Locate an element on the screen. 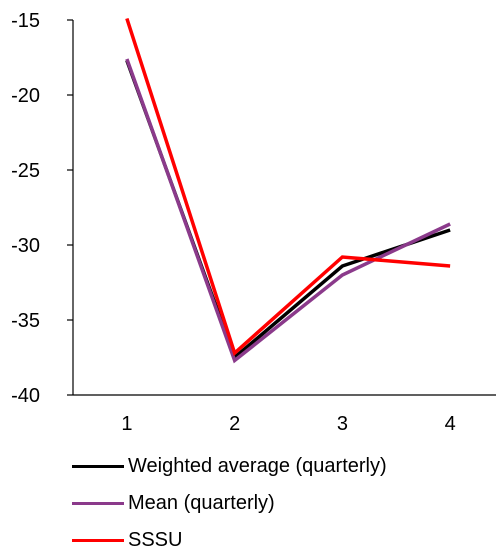 Image resolution: width=496 pixels, height=559 pixels. y-tick-label: -20 is located at coordinates (25, 96).